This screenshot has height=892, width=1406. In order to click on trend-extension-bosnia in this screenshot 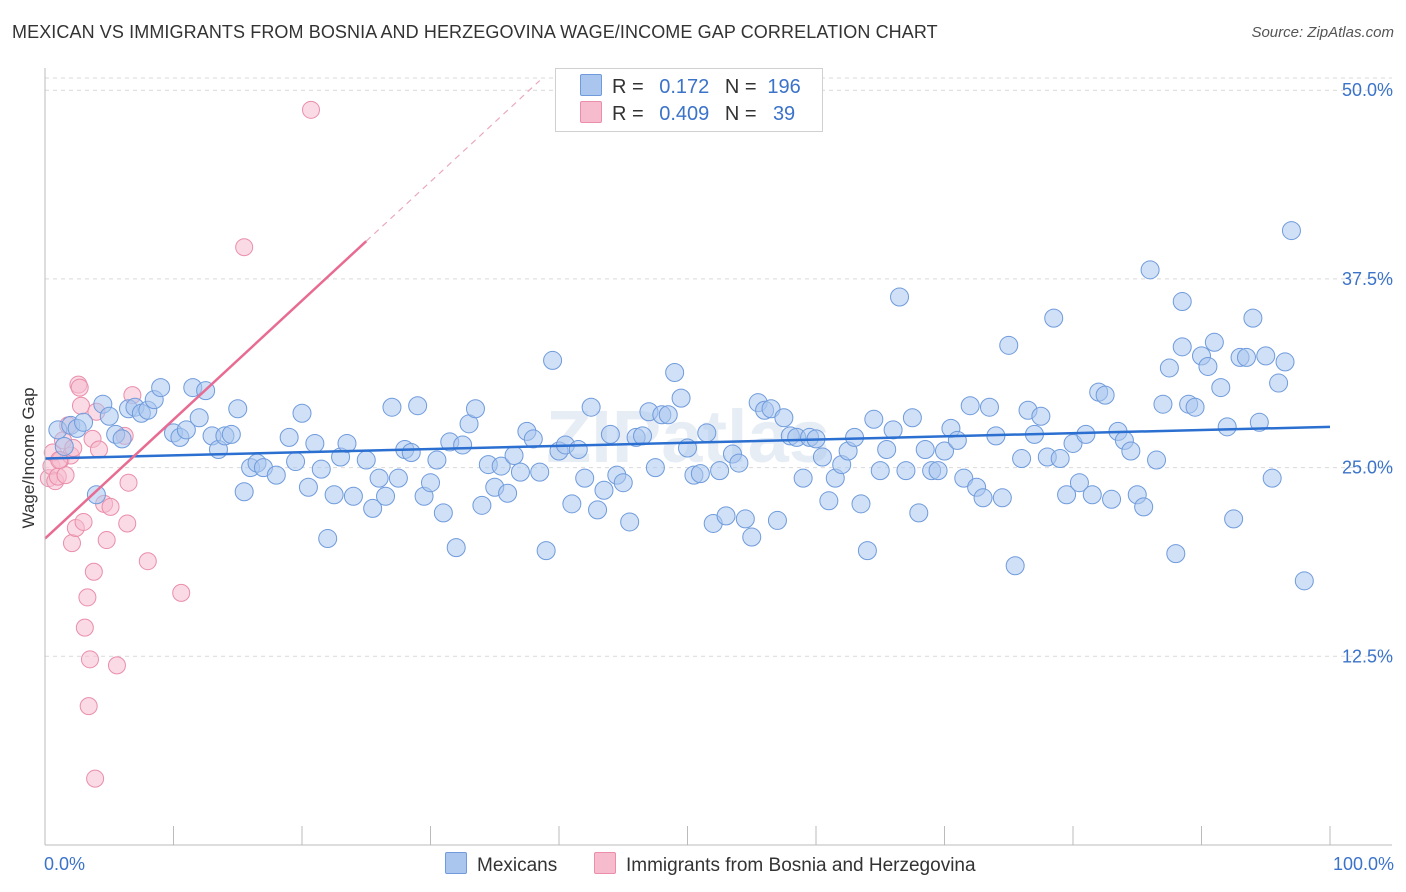, I will do `click(453, 161)`.